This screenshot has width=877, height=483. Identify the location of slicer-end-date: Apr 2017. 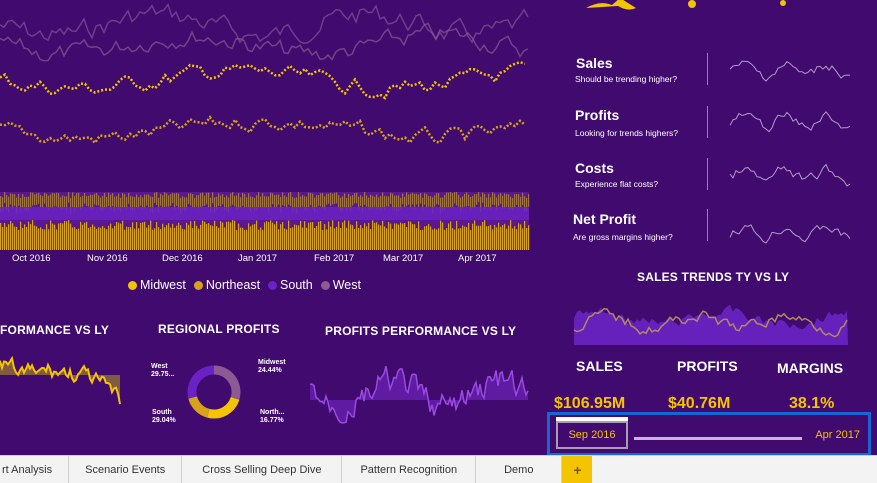
(837, 435).